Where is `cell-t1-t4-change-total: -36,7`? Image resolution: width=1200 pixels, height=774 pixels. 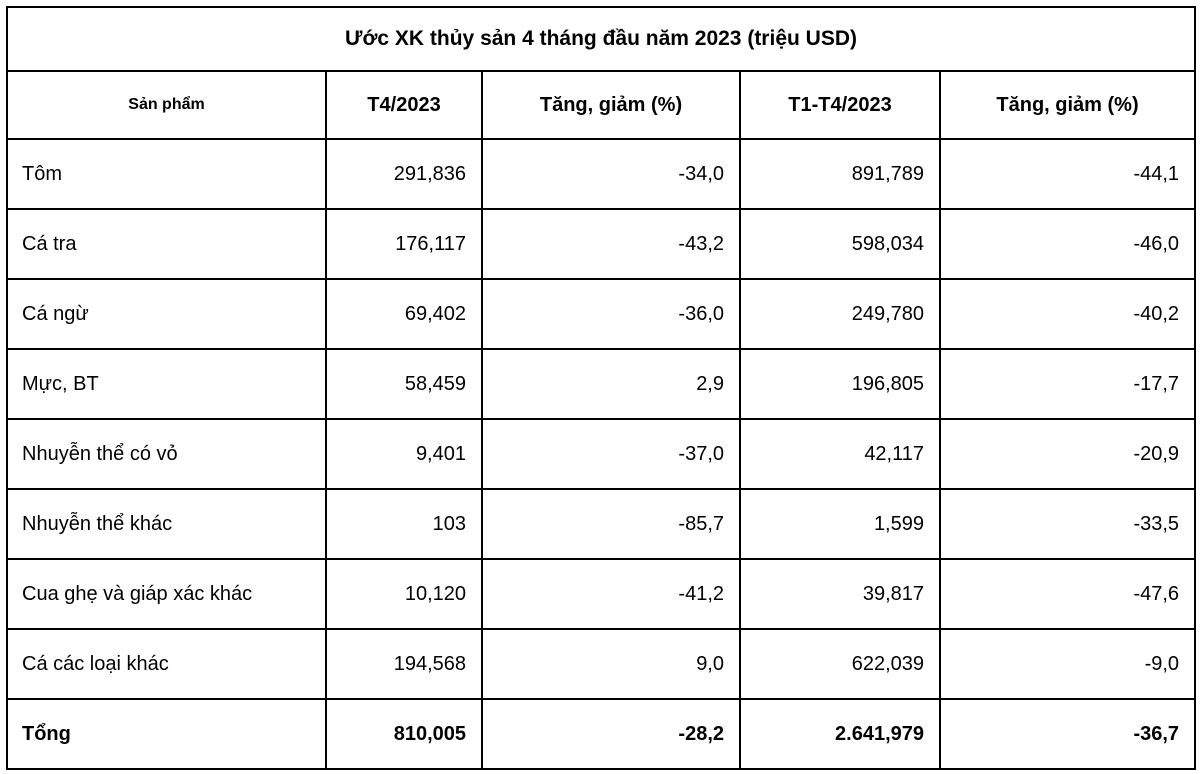
cell-t1-t4-change-total: -36,7 is located at coordinates (1067, 734).